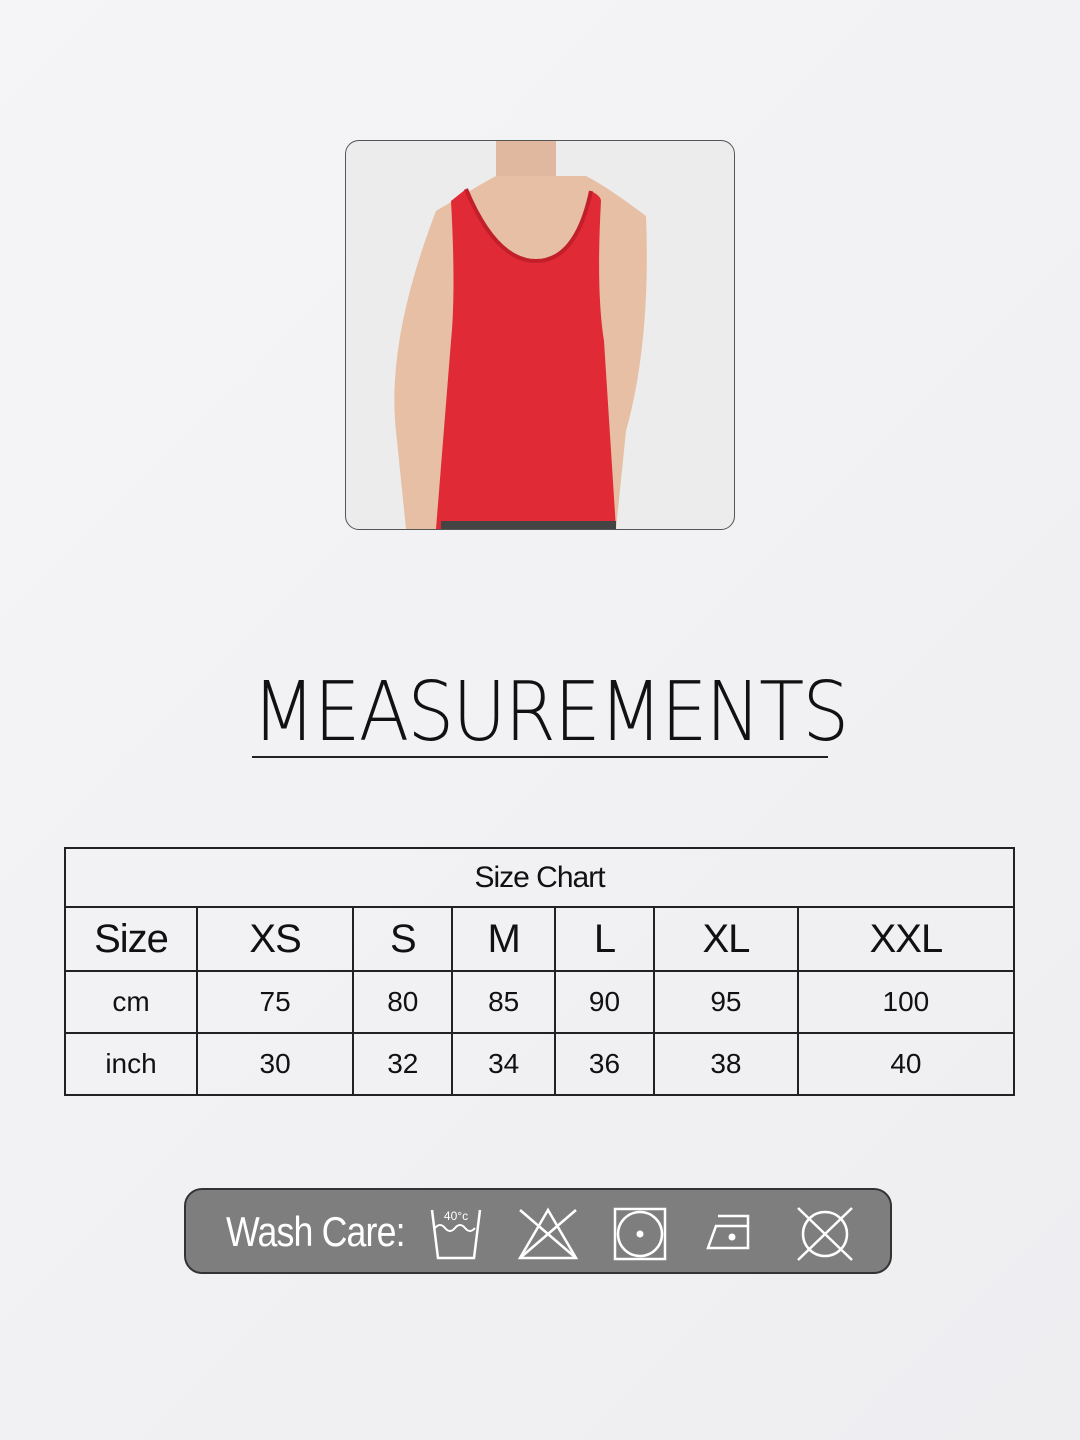 The height and width of the screenshot is (1440, 1080). I want to click on cell: 40, so click(906, 1064).